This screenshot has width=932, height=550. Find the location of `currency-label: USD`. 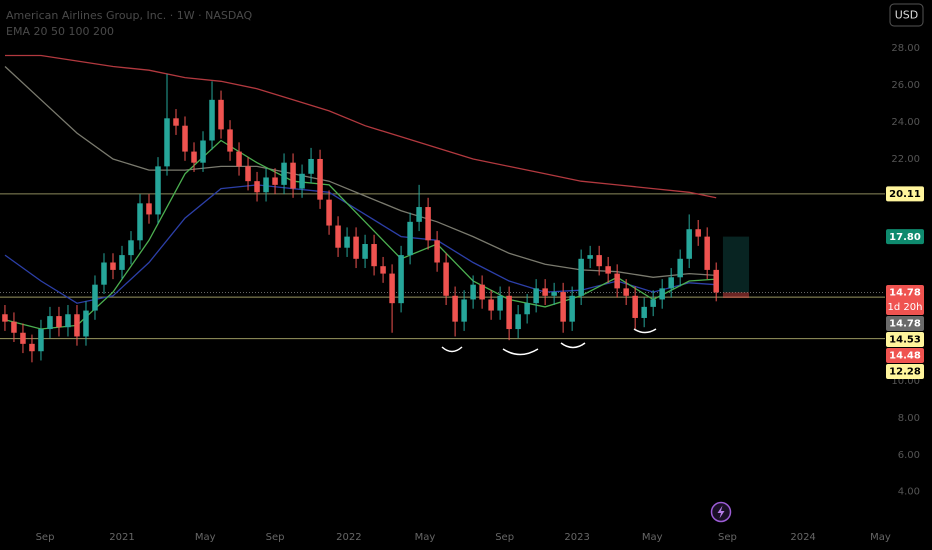

currency-label: USD is located at coordinates (907, 15).